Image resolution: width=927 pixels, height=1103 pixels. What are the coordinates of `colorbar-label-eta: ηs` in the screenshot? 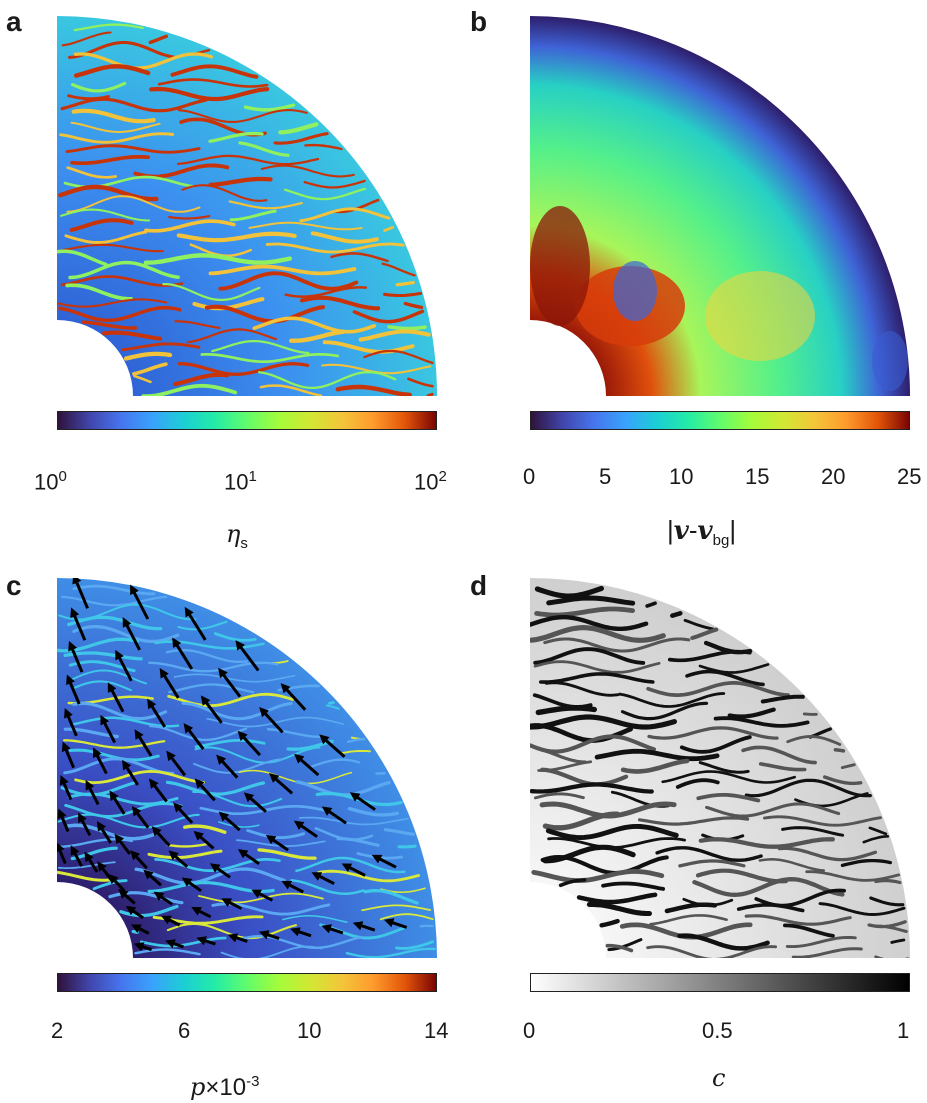 It's located at (237, 536).